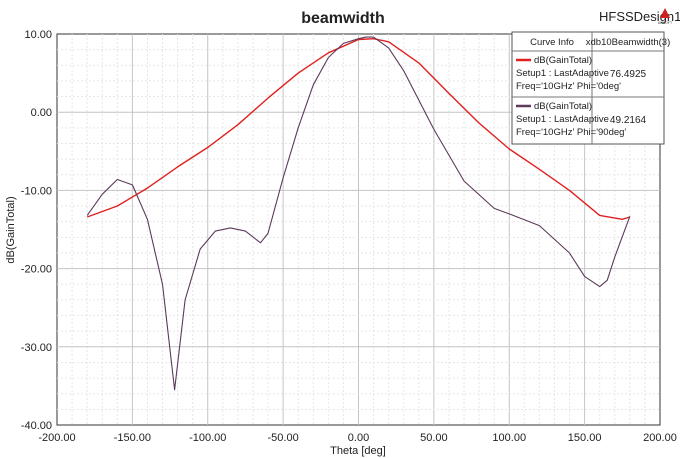  I want to click on y-tick-label: -30.00, so click(36, 348).